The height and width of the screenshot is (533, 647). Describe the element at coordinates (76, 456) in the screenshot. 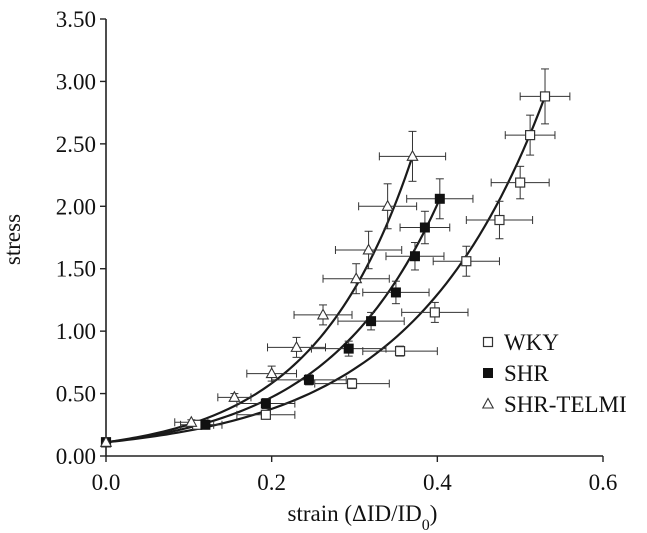

I see `y-tick-label: 0.00` at that location.